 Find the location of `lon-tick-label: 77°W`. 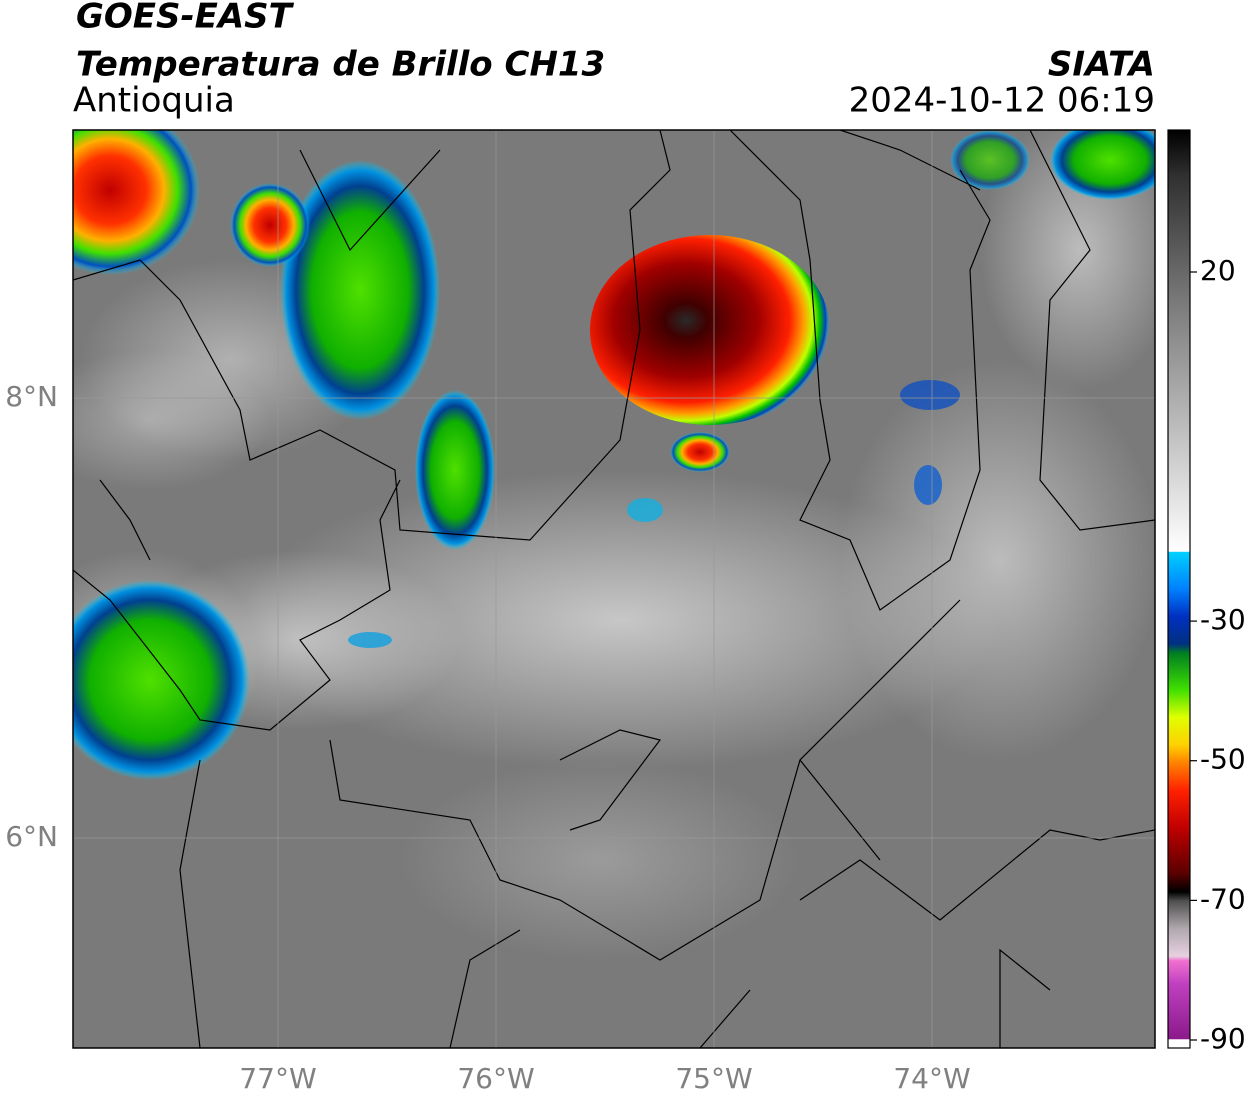

lon-tick-label: 77°W is located at coordinates (277, 1078).